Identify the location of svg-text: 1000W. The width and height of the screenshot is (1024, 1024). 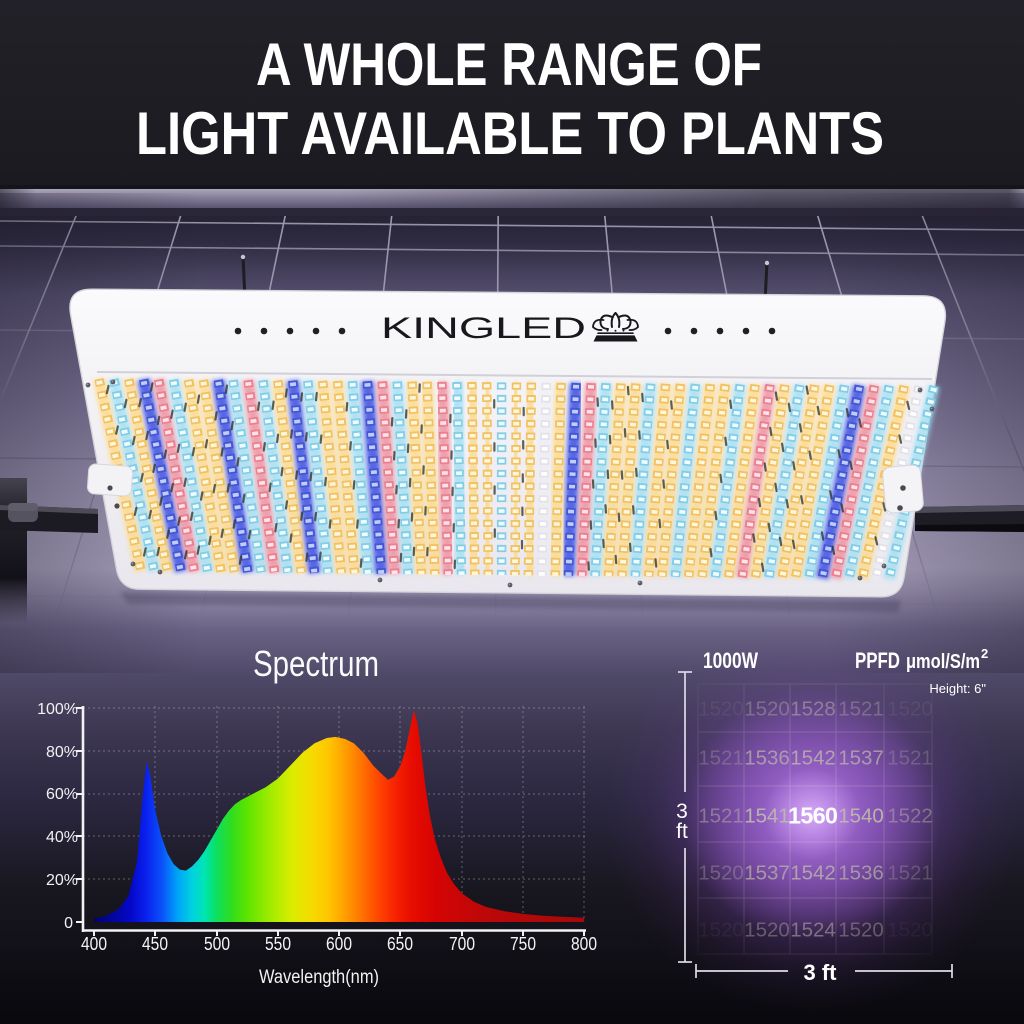
(730, 660).